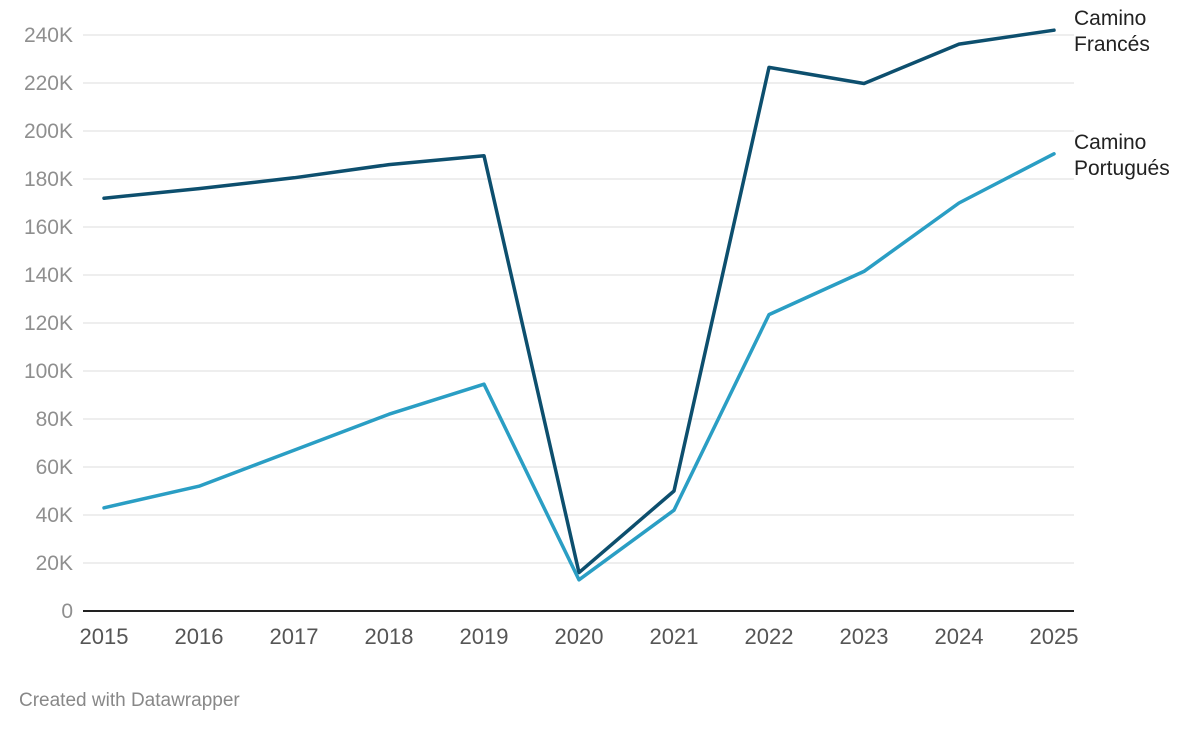 This screenshot has height=734, width=1200. I want to click on x-tick-label: 2023, so click(864, 636).